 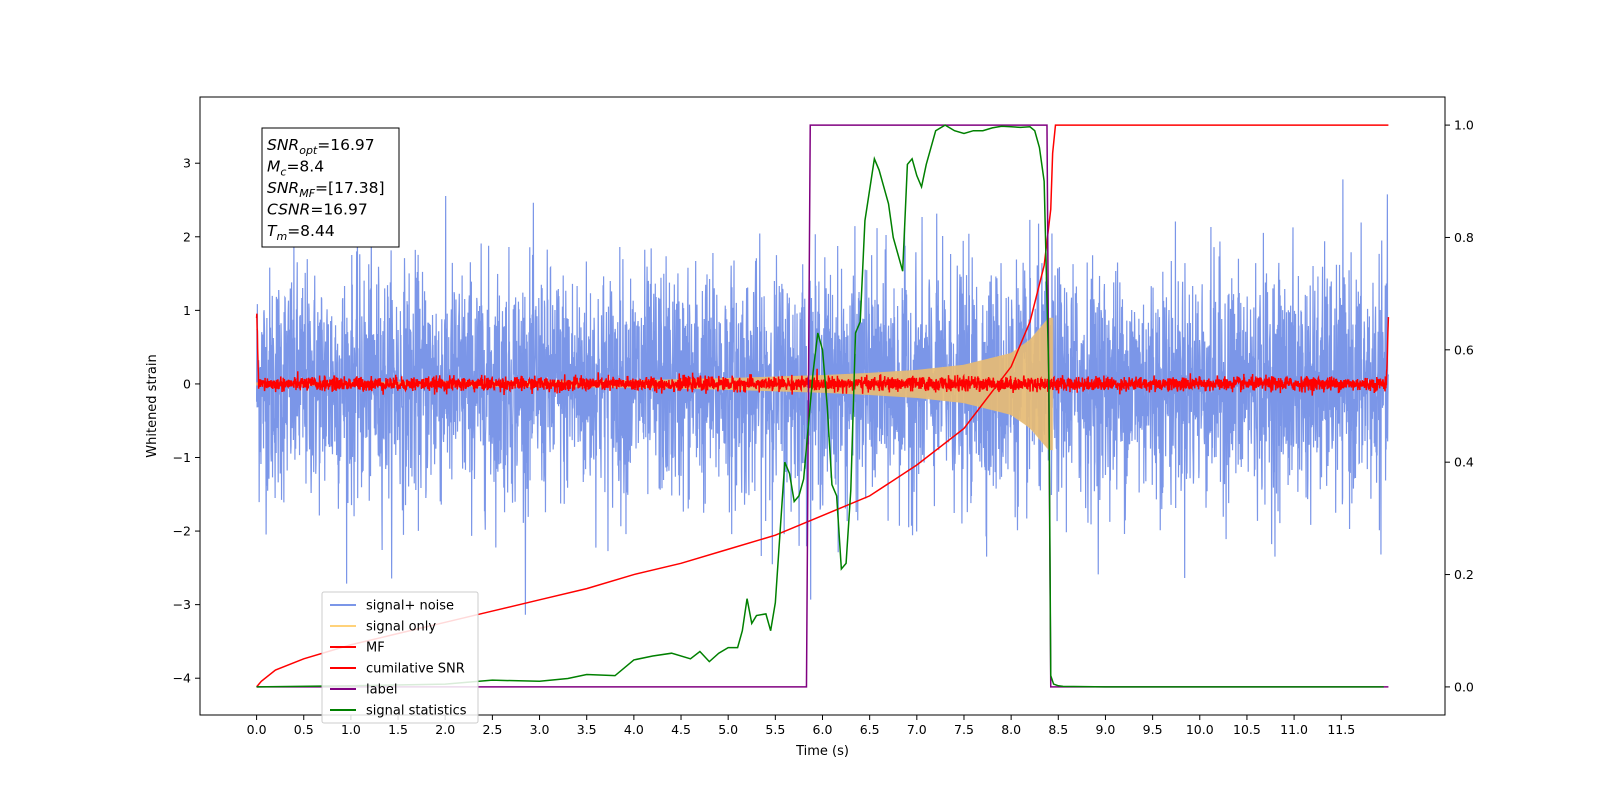 I want to click on legend-label-signal-noise: signal+ noise, so click(x=410, y=606).